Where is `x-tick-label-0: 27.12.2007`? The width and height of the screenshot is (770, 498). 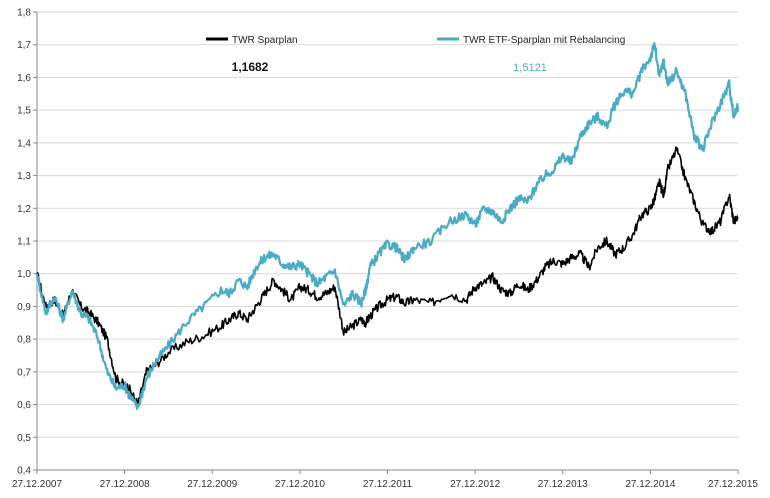 x-tick-label-0: 27.12.2007 is located at coordinates (37, 484).